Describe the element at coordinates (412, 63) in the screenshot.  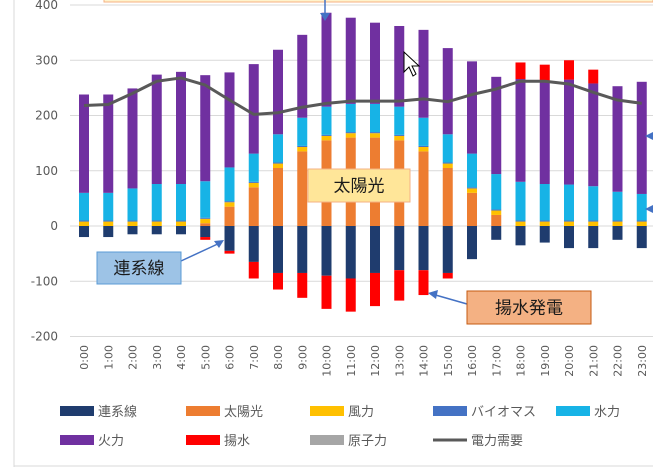
I see `mouse-cursor-icon` at that location.